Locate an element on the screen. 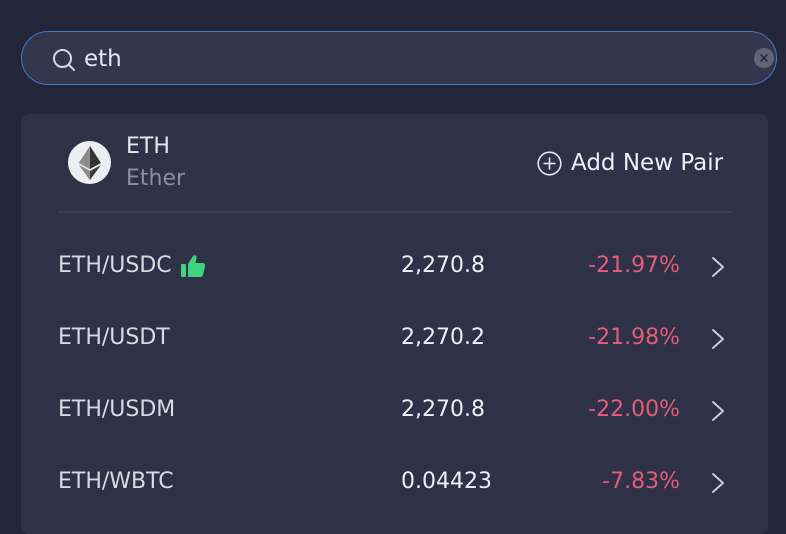  plus-circle-icon is located at coordinates (549, 163).